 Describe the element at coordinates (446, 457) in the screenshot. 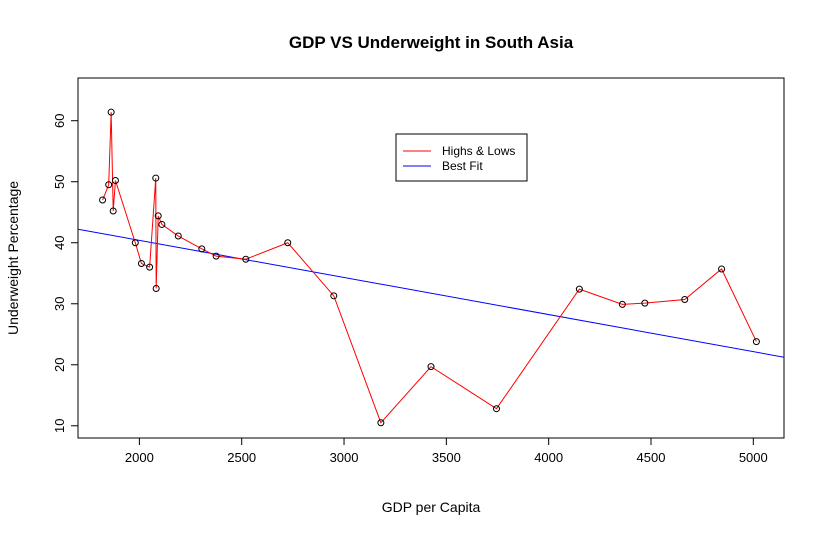

I see `x-tick-label: 3500` at that location.